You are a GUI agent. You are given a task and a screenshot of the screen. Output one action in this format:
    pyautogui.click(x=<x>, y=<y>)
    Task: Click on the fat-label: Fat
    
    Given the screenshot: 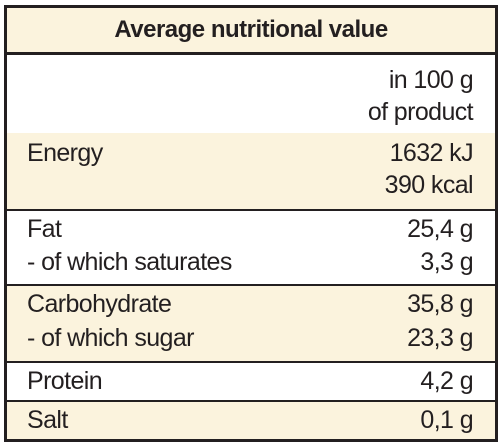 What is the action you would take?
    pyautogui.click(x=44, y=229)
    